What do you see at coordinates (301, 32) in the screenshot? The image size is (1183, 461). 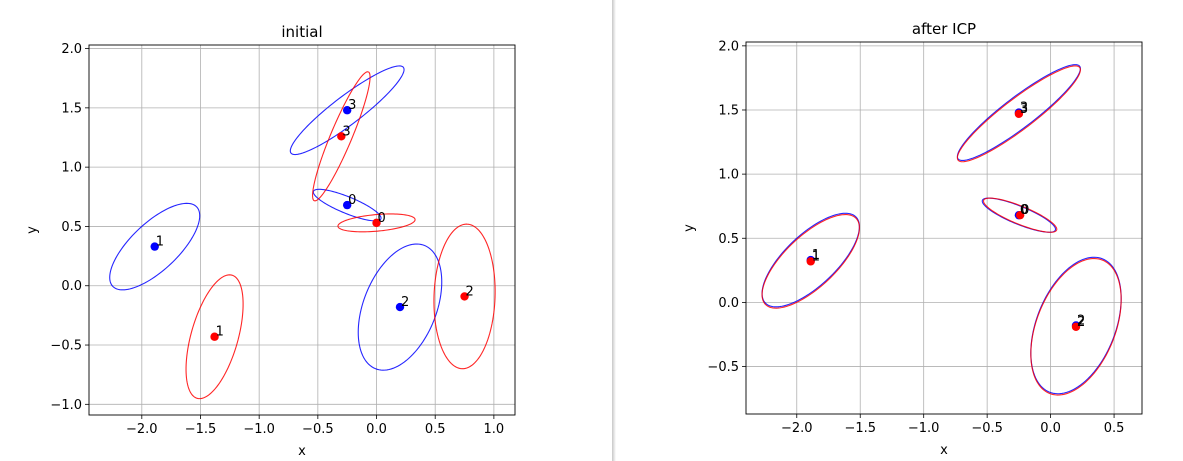 I see `chart-title: initial` at bounding box center [301, 32].